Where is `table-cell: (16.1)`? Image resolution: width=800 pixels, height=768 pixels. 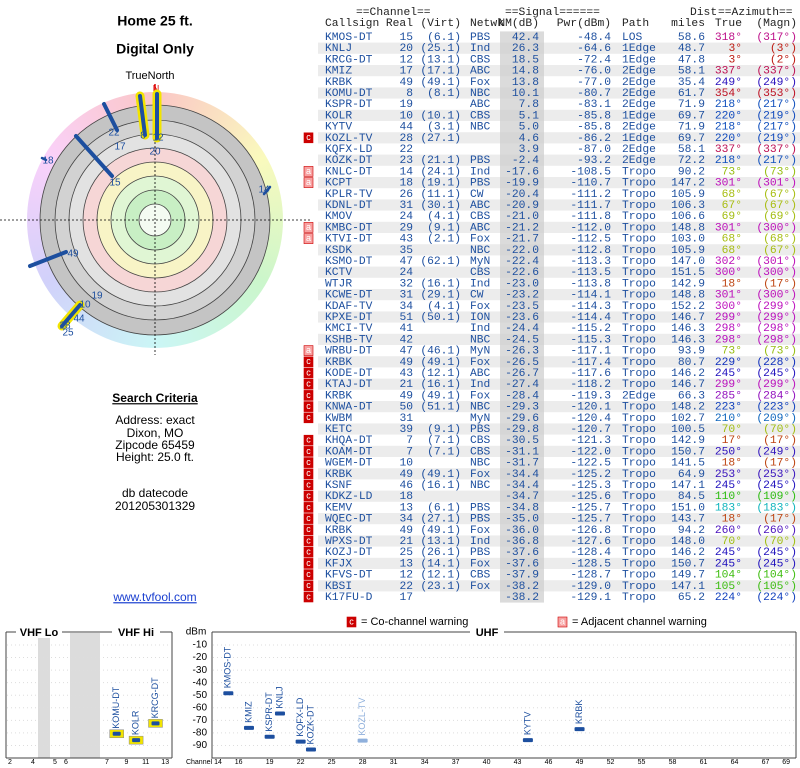 table-cell: (16.1) is located at coordinates (440, 385).